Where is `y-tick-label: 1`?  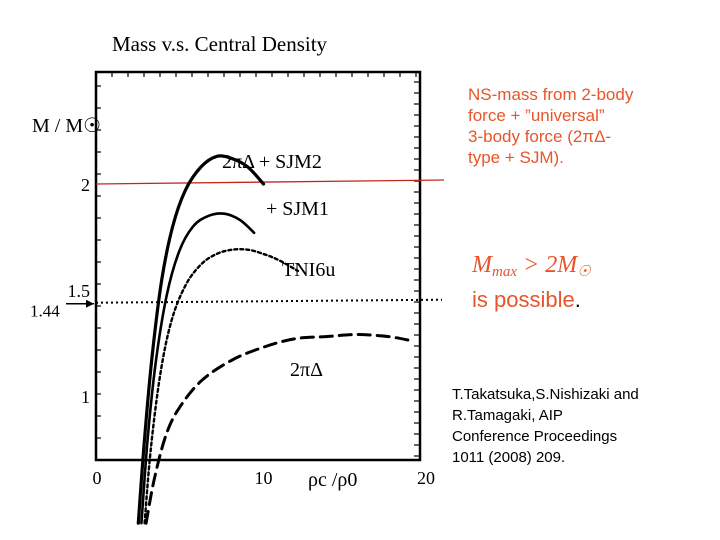 y-tick-label: 1 is located at coordinates (85, 397).